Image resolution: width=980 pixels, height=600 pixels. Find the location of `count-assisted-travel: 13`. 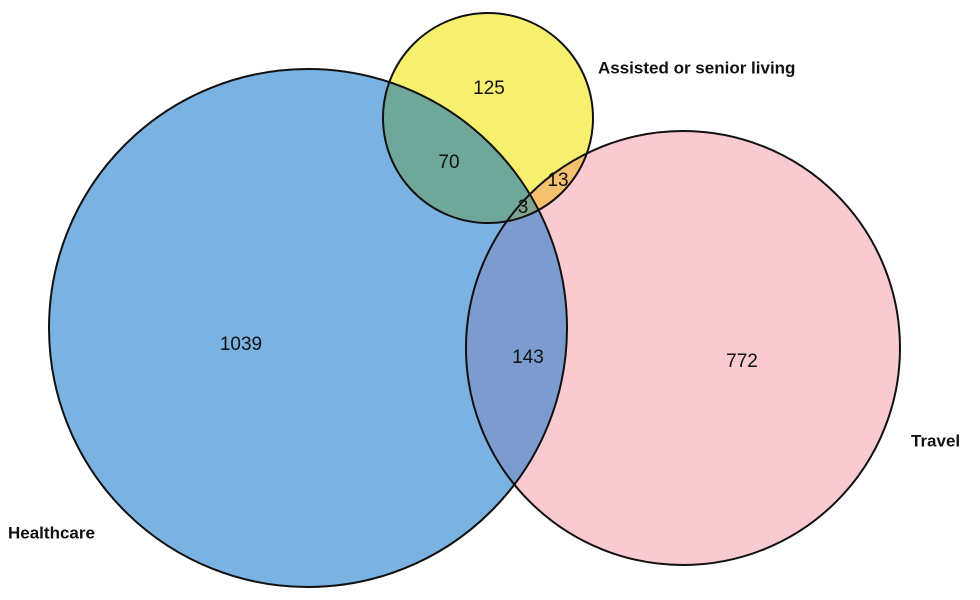

count-assisted-travel: 13 is located at coordinates (557, 180).